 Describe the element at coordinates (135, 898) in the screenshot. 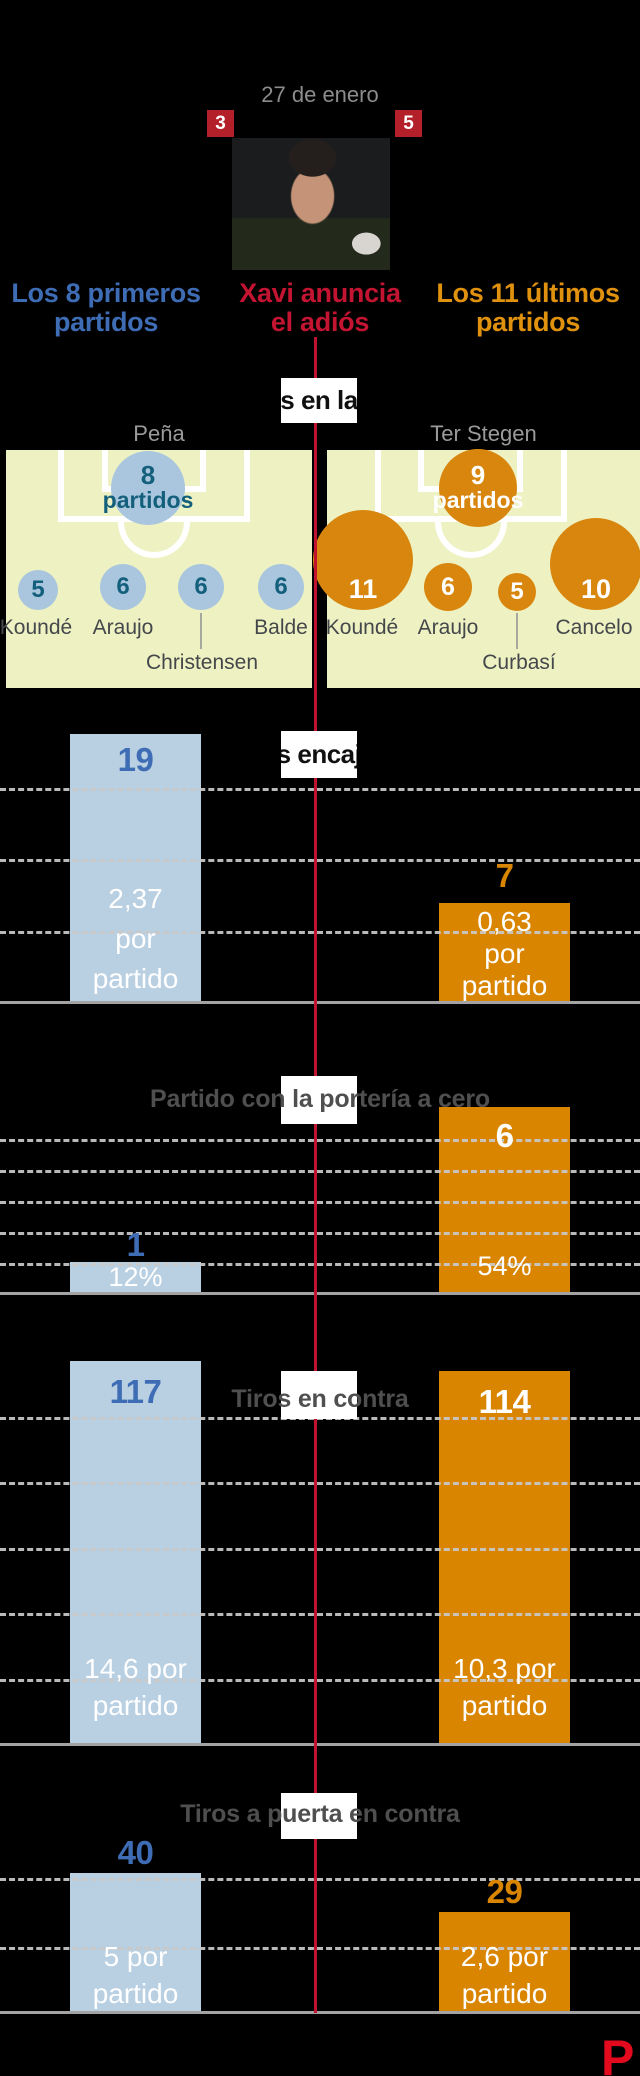

I see `note-line: 2,37` at that location.